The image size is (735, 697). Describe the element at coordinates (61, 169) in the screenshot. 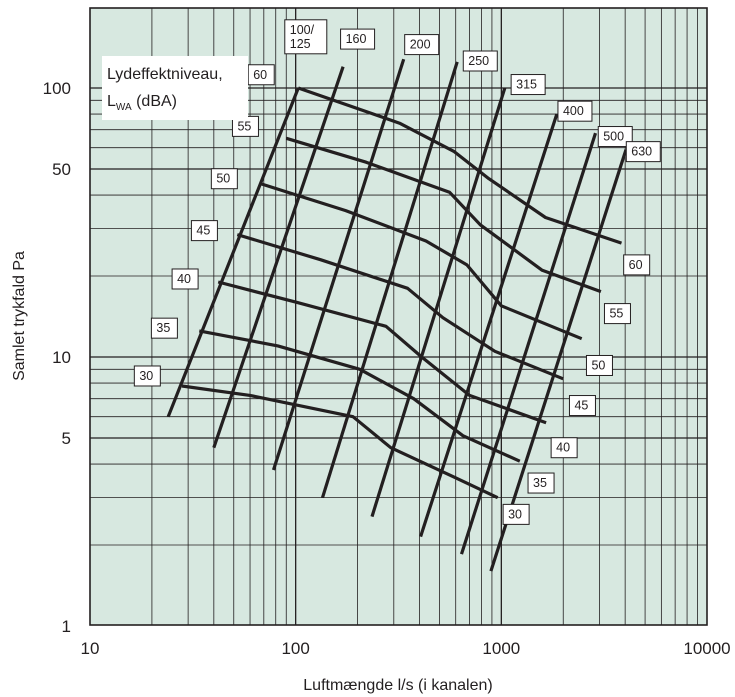

I see `y-tick-label: 50` at that location.